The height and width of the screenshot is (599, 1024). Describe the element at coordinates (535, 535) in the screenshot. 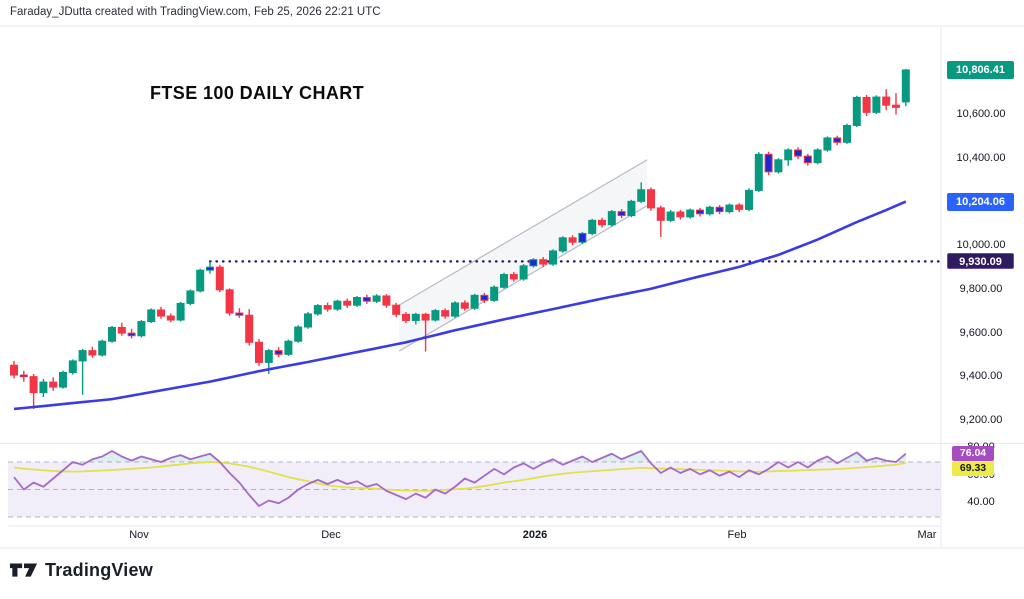

I see `time-axis-label: 2026` at that location.